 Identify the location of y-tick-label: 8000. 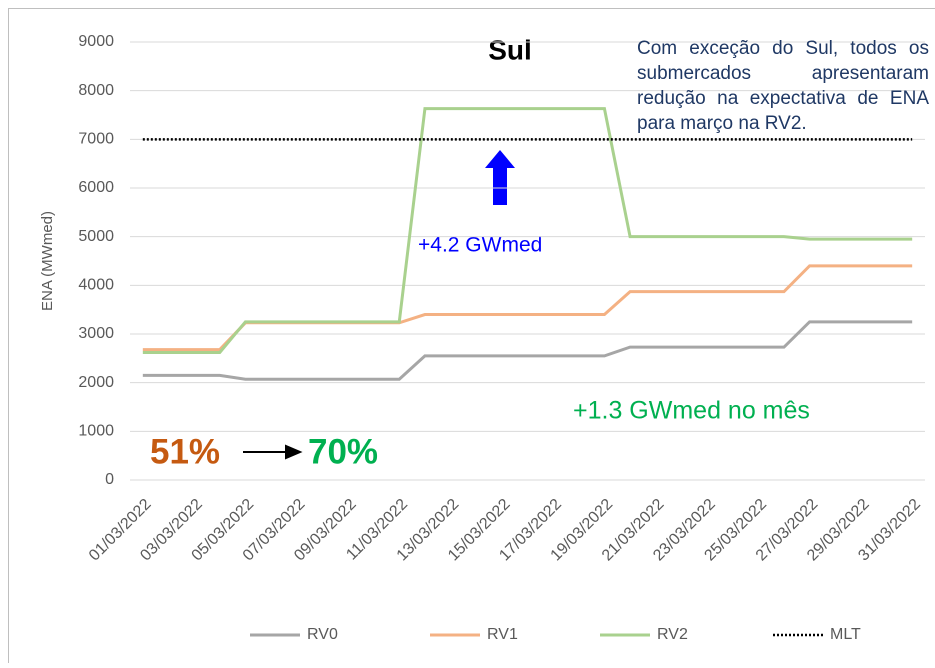
(96, 90).